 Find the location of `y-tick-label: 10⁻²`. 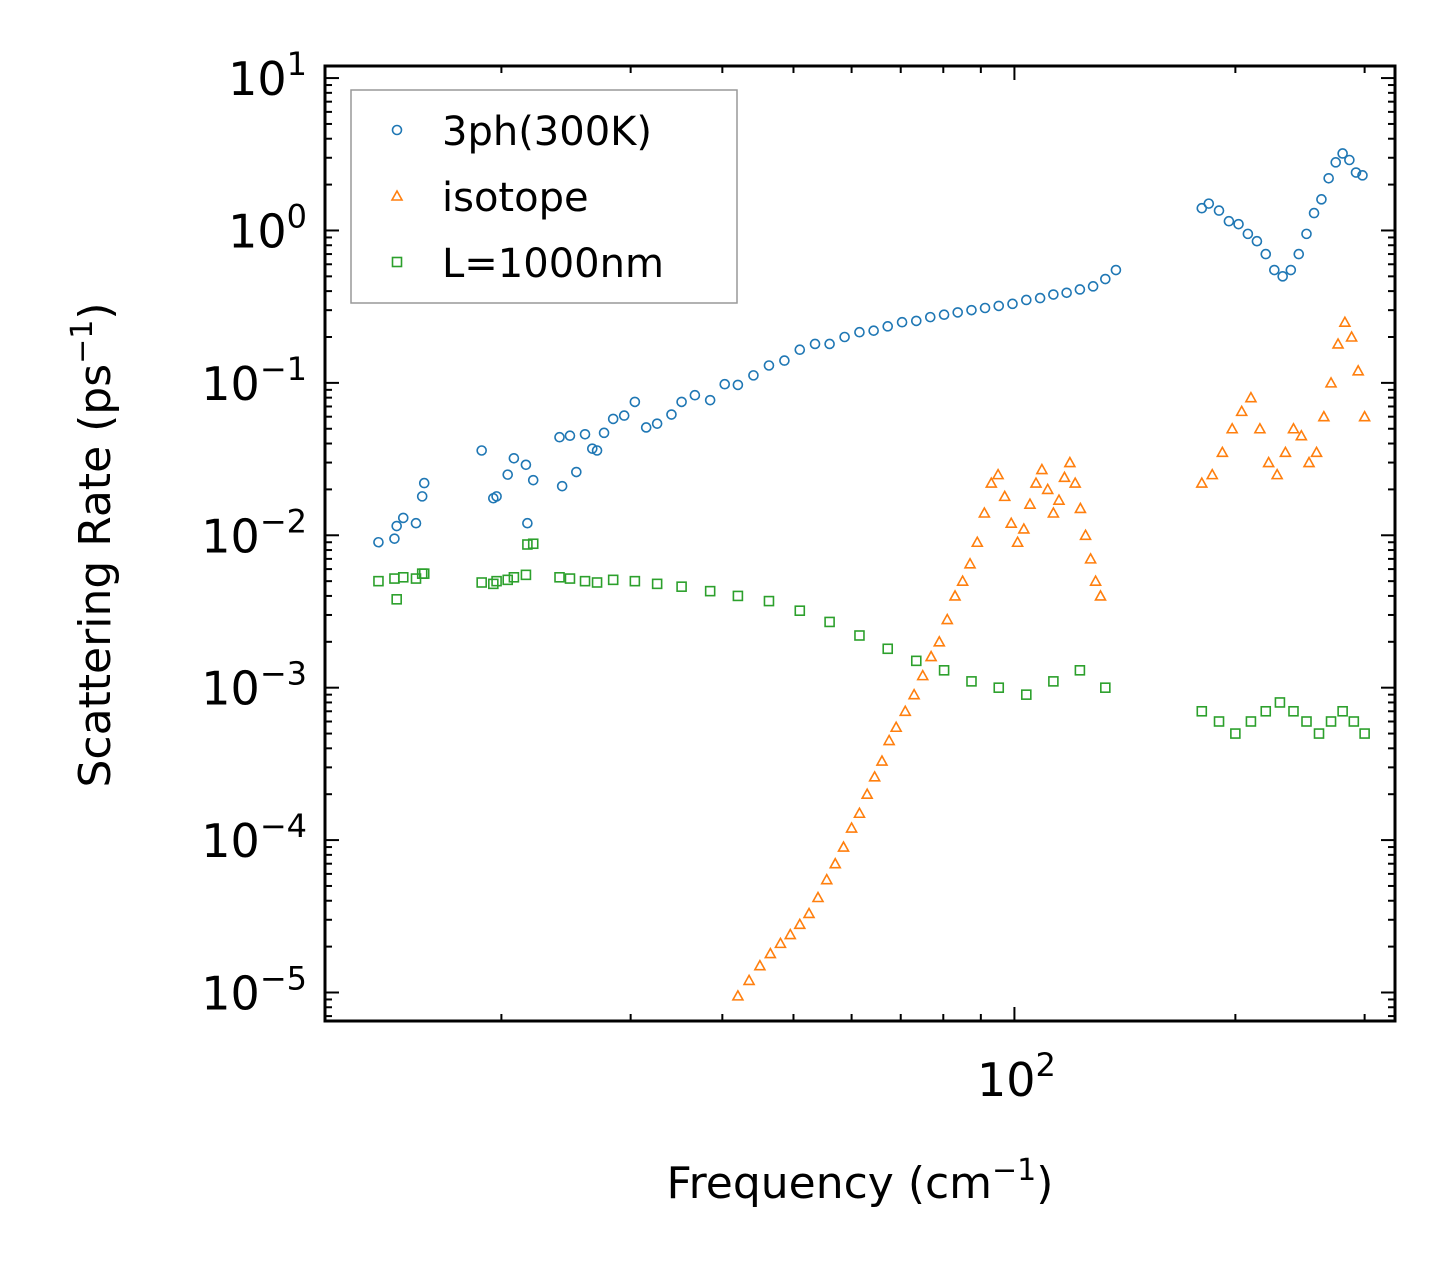

y-tick-label: 10⁻² is located at coordinates (254, 532).